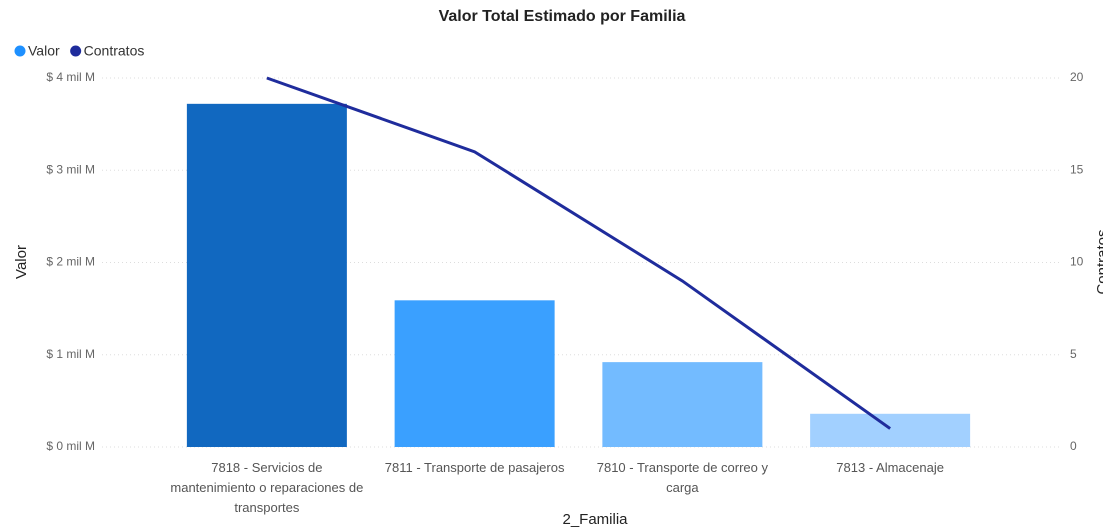 Image resolution: width=1103 pixels, height=531 pixels. I want to click on y-axis-title: Valor, so click(21, 262).